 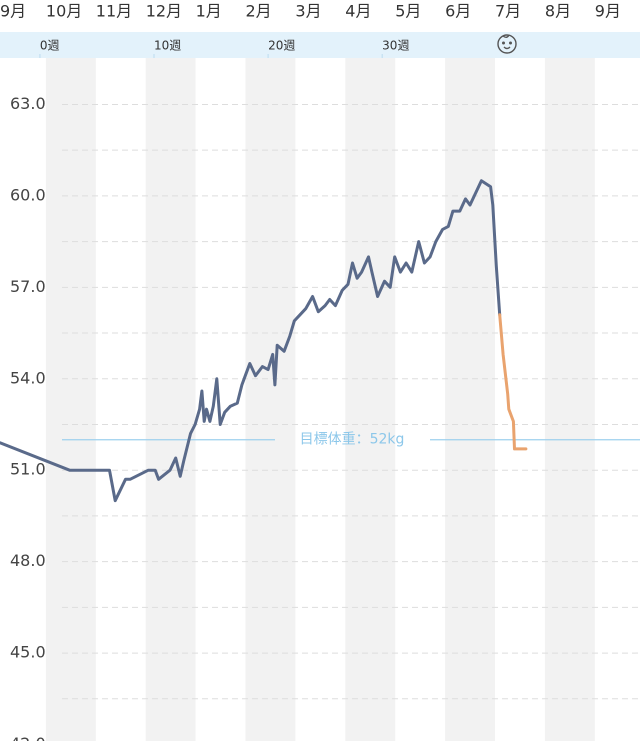 I want to click on y-tick-label: 63.0, so click(x=28, y=103).